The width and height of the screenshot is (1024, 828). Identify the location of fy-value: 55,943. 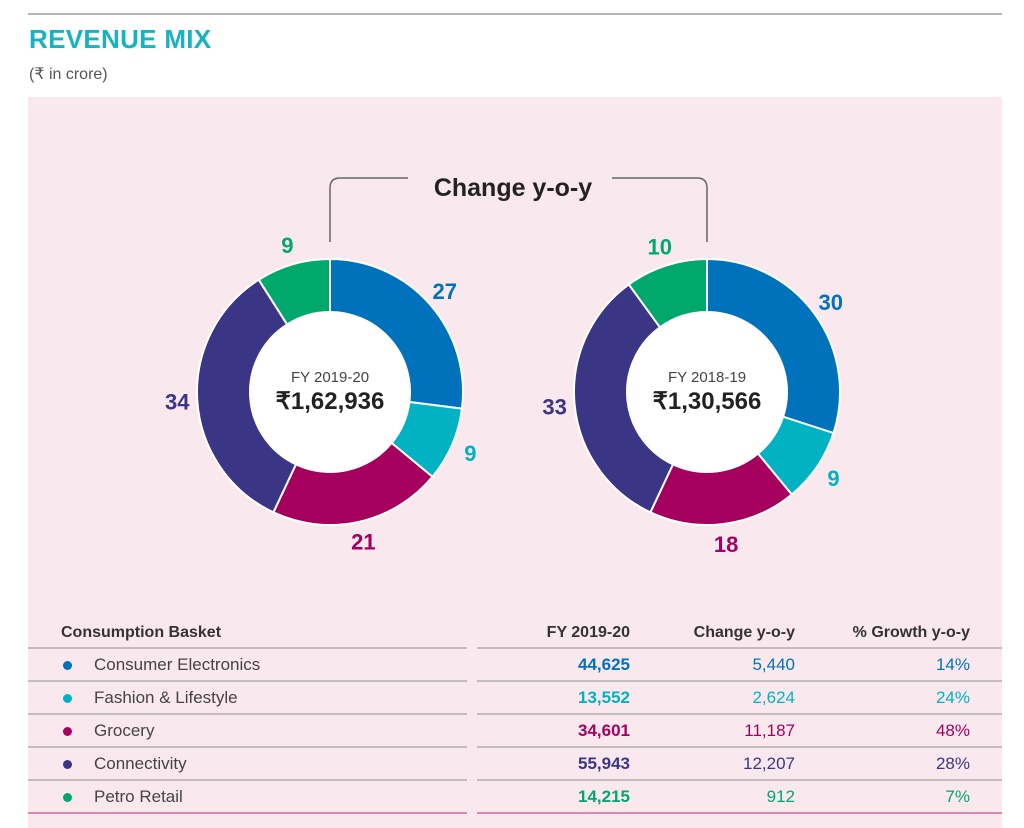
(604, 763).